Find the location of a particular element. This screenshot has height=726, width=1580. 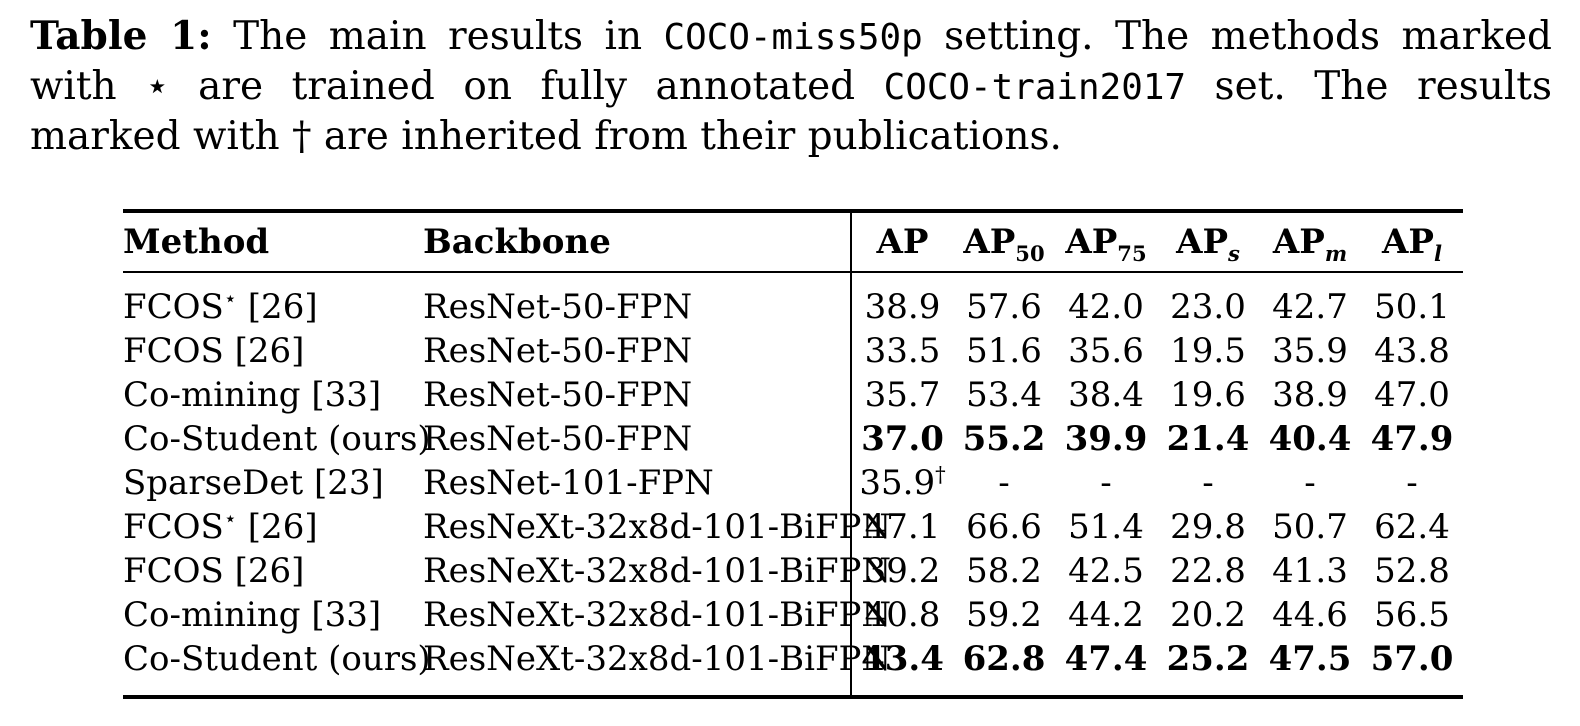

metric-value: 43.8 is located at coordinates (1412, 351).